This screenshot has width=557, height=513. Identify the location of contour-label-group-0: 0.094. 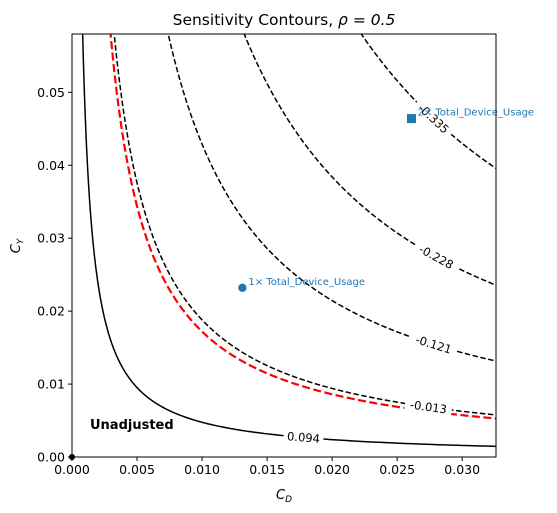
(304, 437).